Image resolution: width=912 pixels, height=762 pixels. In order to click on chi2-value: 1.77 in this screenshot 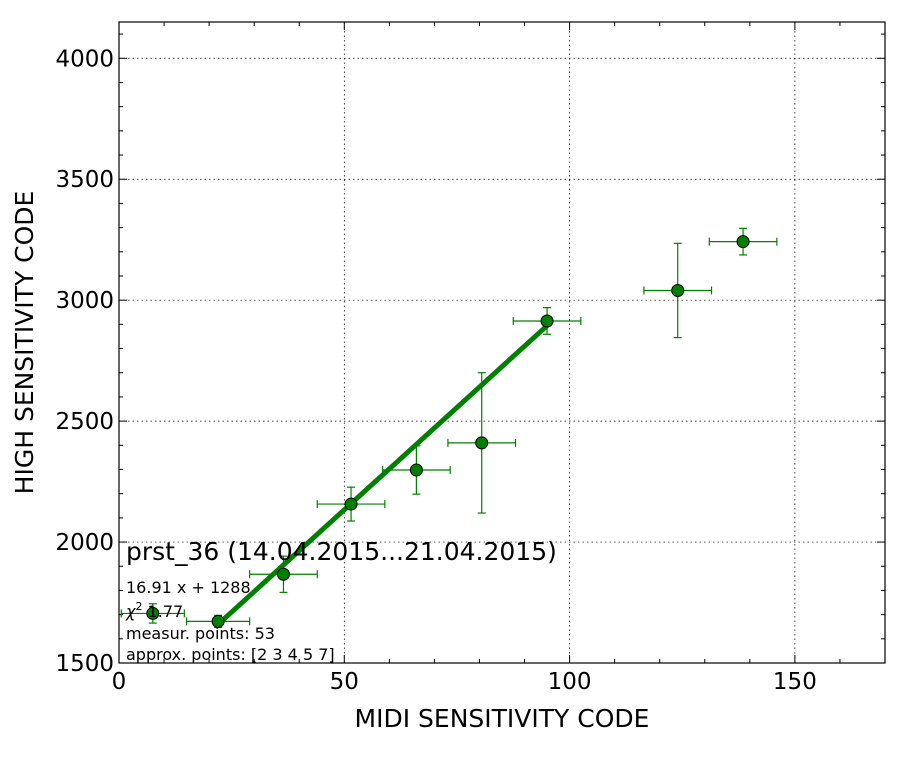, I will do `click(162, 611)`.